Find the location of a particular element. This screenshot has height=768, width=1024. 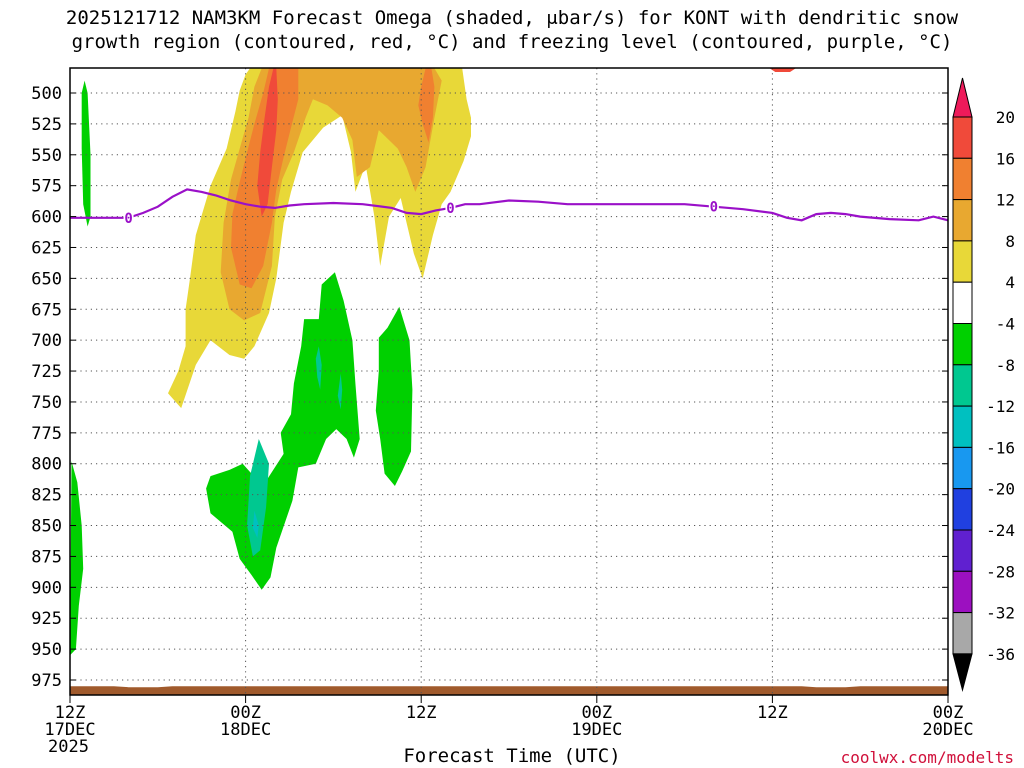

y-tick-label-875: 875 is located at coordinates (46, 557).